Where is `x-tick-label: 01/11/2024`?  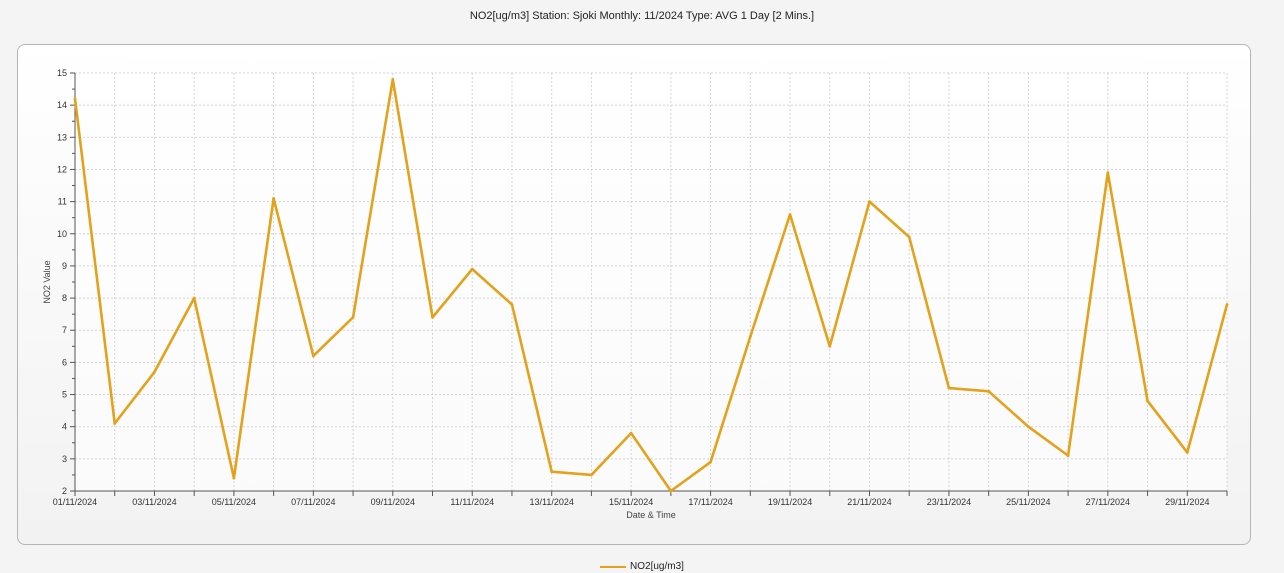
x-tick-label: 01/11/2024 is located at coordinates (75, 502).